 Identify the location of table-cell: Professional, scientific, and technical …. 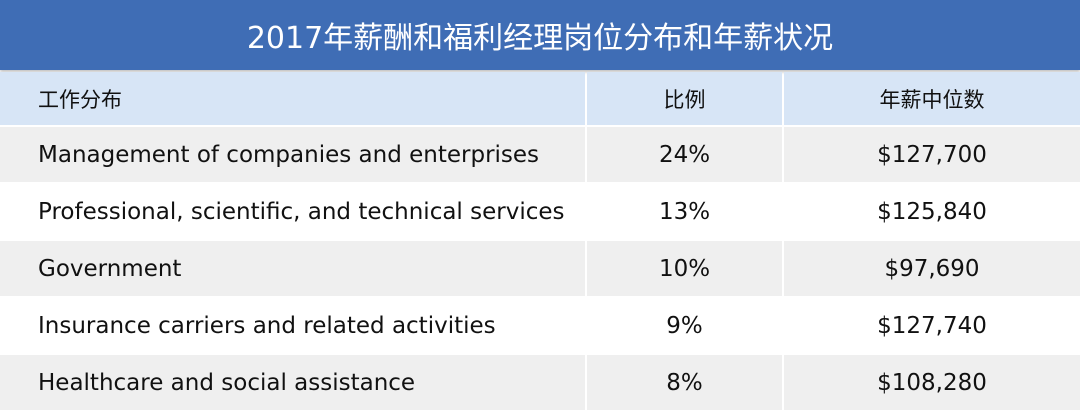
(292, 211).